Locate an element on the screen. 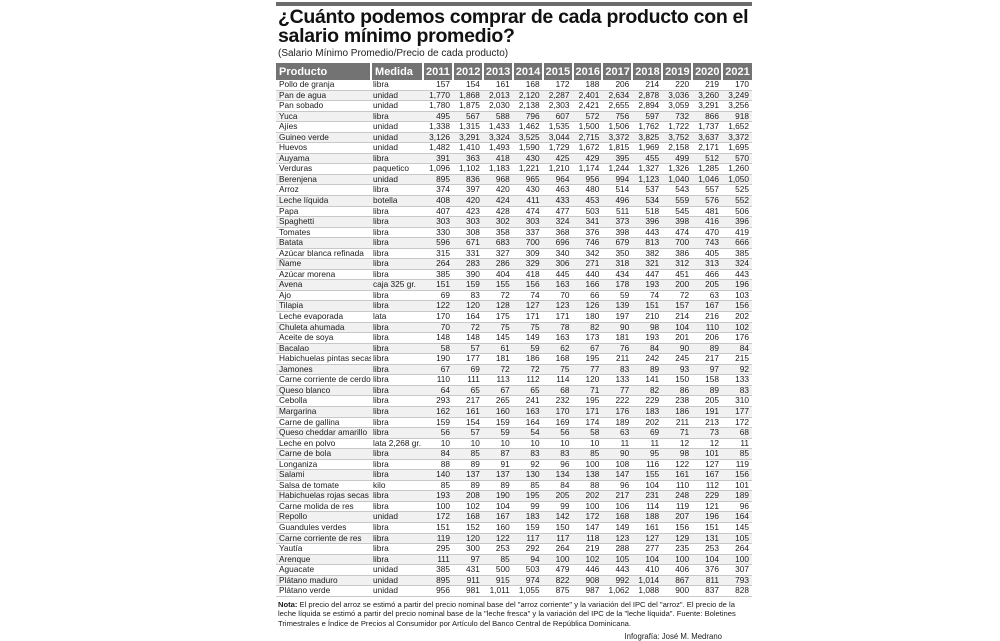 The width and height of the screenshot is (1000, 641). value-cell: 90 is located at coordinates (677, 349).